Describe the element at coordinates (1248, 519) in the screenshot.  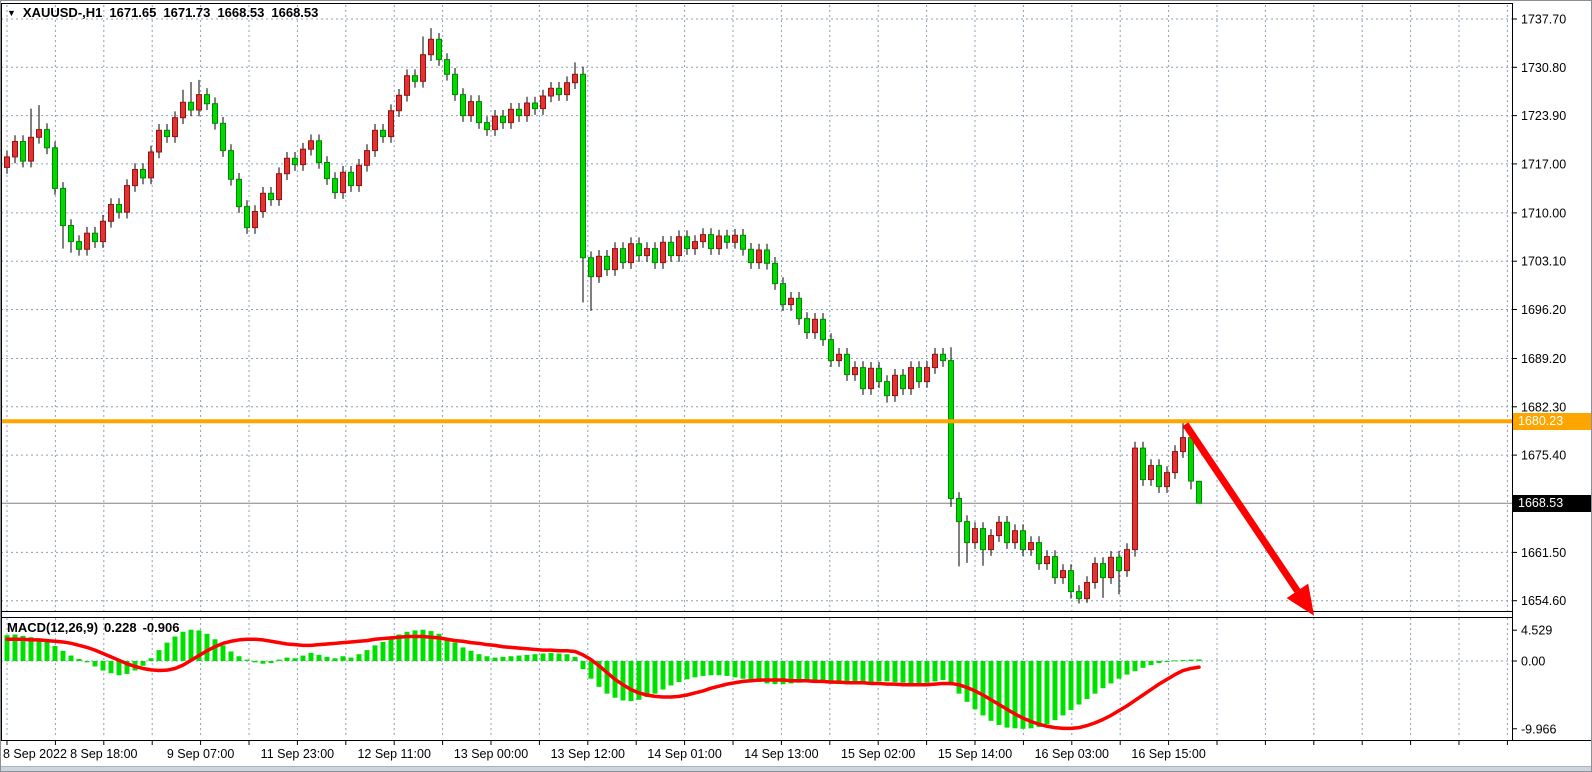
I see `trend-arrow` at that location.